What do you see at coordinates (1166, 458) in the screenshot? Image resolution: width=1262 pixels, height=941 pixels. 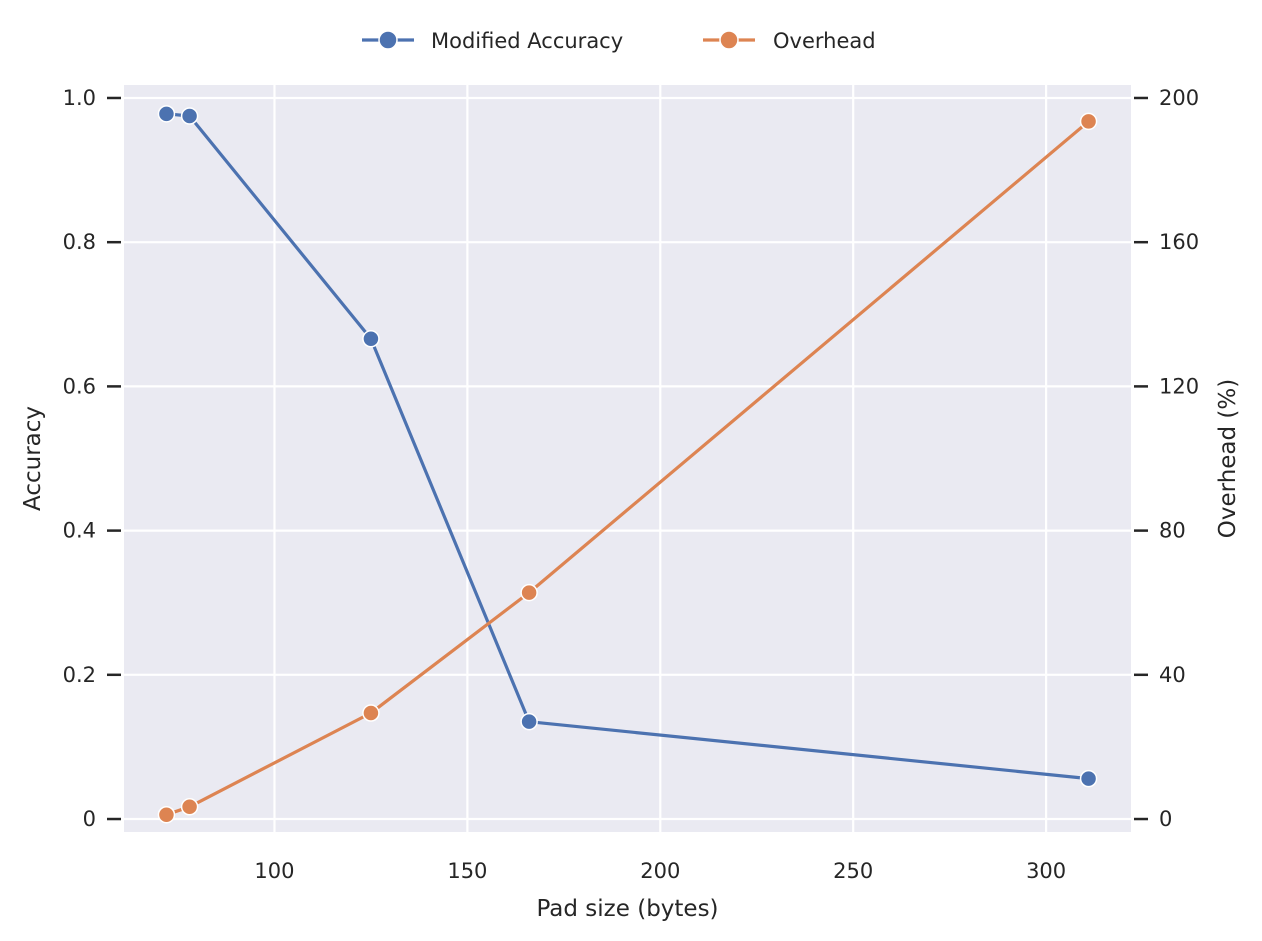 I see `right-axis-ticks: 0 40 80 120 160 200` at bounding box center [1166, 458].